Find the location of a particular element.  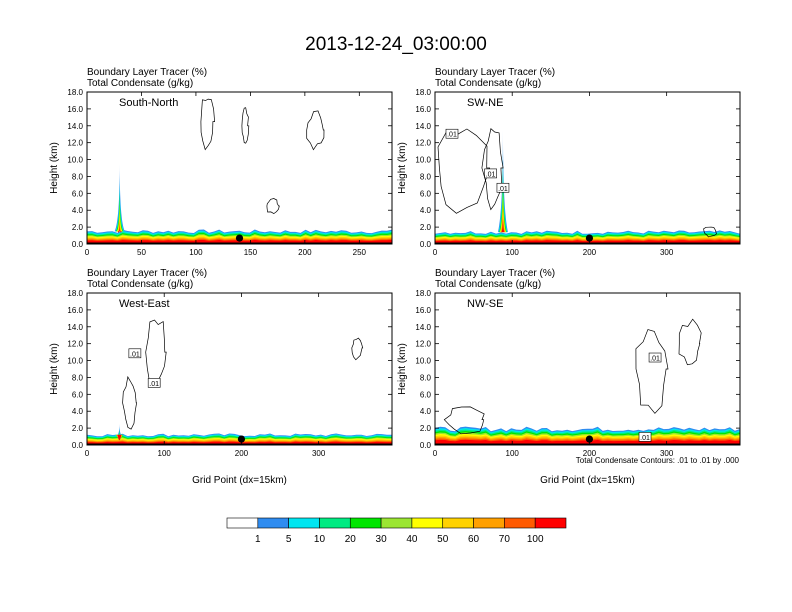

colorbar-label: 30 is located at coordinates (382, 539).